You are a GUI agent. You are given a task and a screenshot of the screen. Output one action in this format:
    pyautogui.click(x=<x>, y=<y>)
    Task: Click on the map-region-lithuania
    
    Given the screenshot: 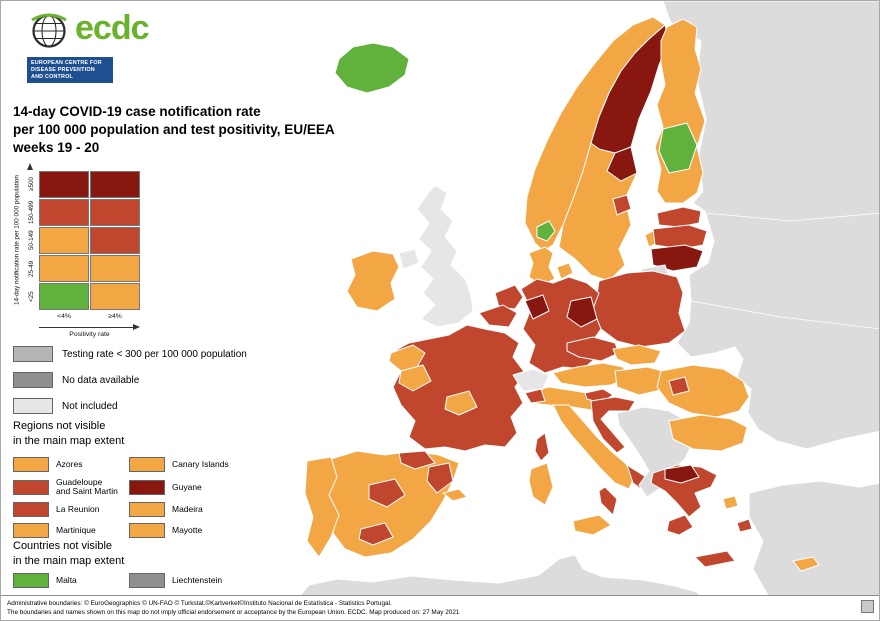 What is the action you would take?
    pyautogui.click(x=677, y=258)
    